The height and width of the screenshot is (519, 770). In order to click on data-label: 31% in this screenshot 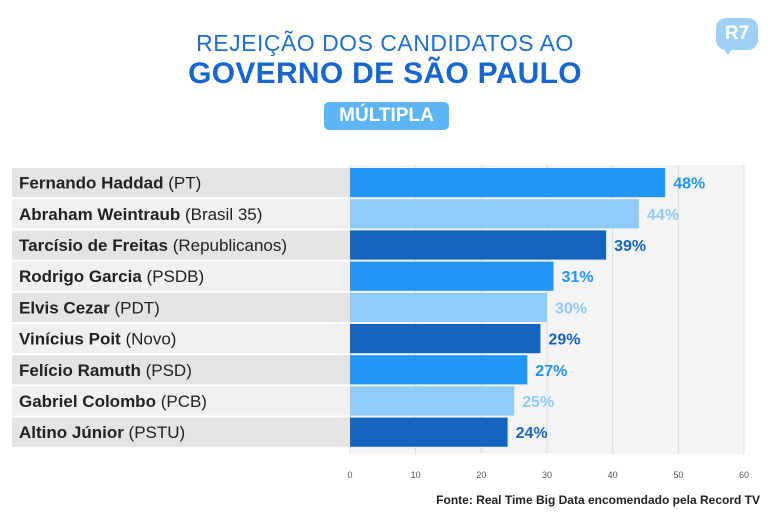, I will do `click(578, 277)`.